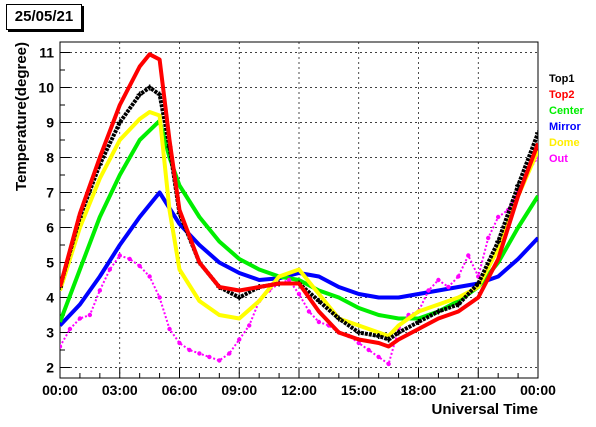 This screenshot has width=596, height=427. Describe the element at coordinates (180, 390) in the screenshot. I see `x-tick-label: 06:00` at that location.